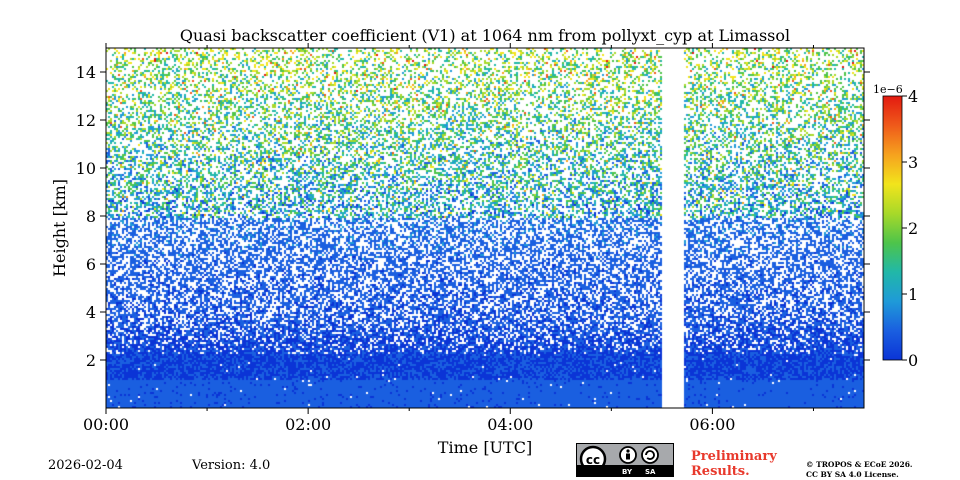 The image size is (960, 480). I want to click on colorbar-exponent: 1e−6, so click(888, 89).